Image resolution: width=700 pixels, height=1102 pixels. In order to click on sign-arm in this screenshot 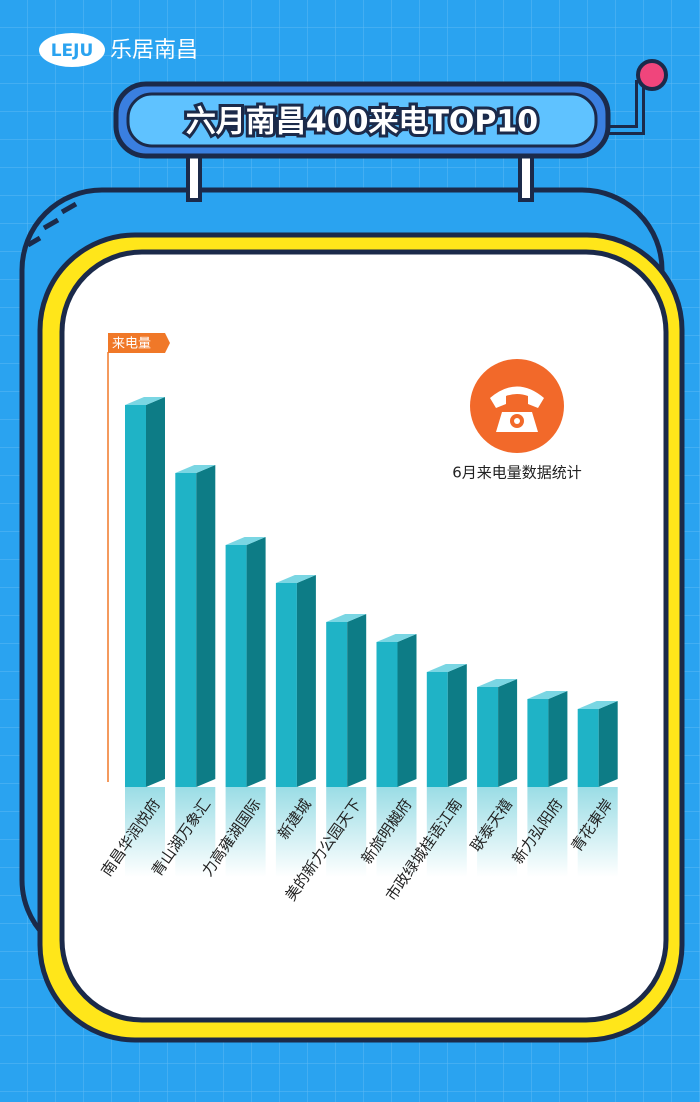, I will do `click(623, 106)`.